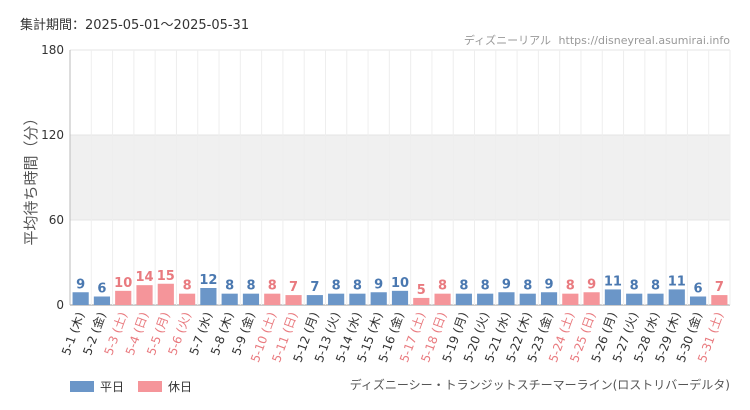  I want to click on bar-5-30 (金), so click(698, 300).